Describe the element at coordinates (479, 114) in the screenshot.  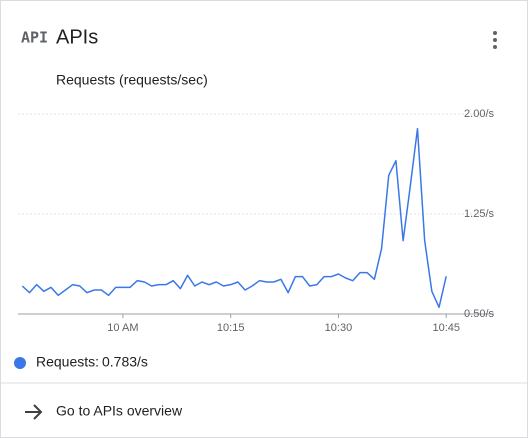
I see `y-tick-label: 2.00/s` at that location.